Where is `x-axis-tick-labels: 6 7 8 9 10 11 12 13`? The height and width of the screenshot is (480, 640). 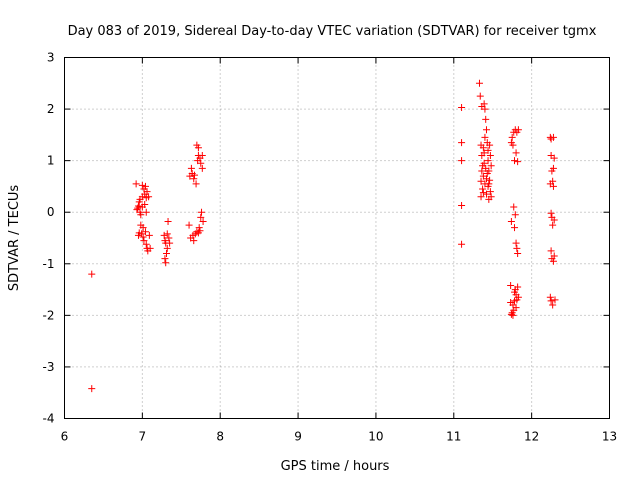 x-axis-tick-labels: 6 7 8 9 10 11 12 13 is located at coordinates (339, 437).